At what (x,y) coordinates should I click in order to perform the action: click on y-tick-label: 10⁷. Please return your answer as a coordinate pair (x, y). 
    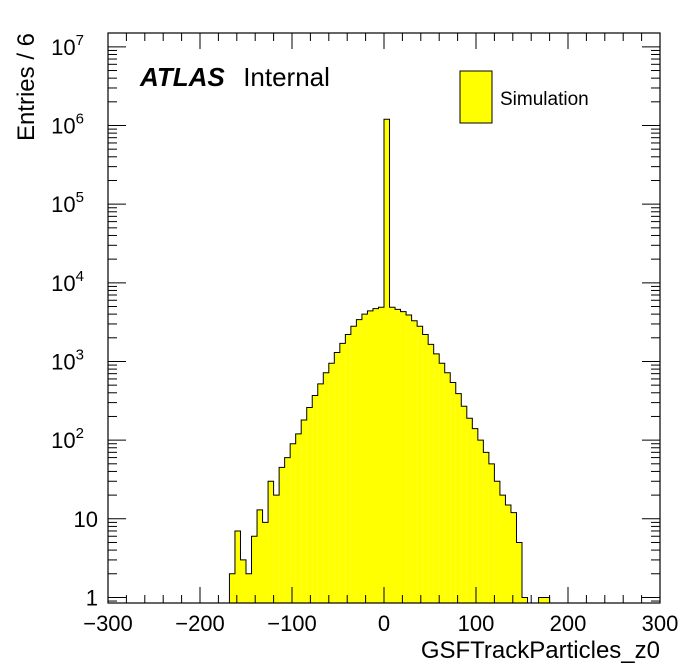
    Looking at the image, I should click on (67, 46).